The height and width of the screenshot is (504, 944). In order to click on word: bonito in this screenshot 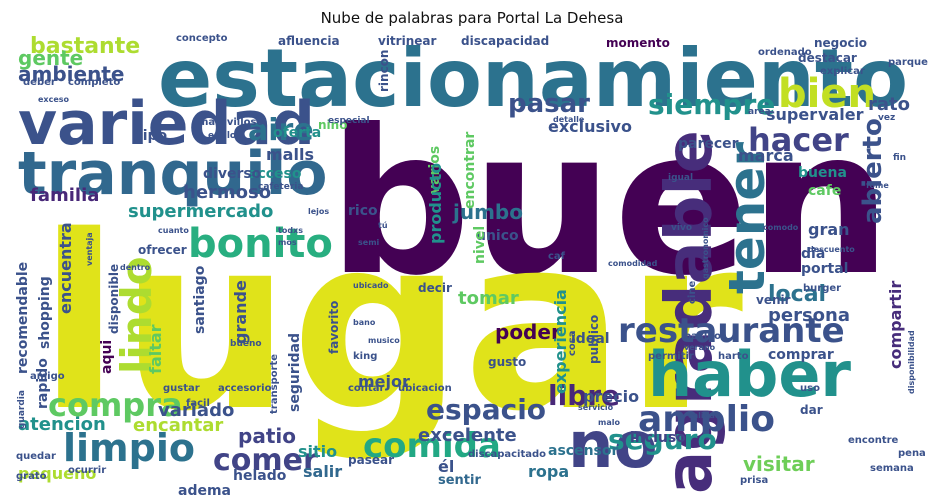, I will do `click(260, 244)`.